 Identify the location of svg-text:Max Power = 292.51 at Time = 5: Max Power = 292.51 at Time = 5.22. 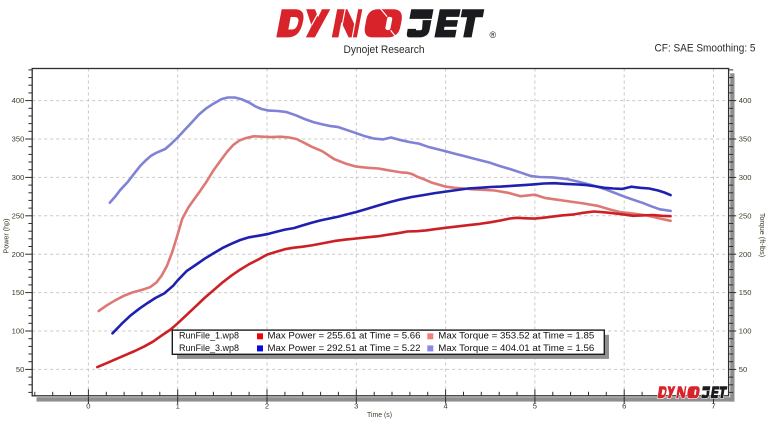
(344, 348).